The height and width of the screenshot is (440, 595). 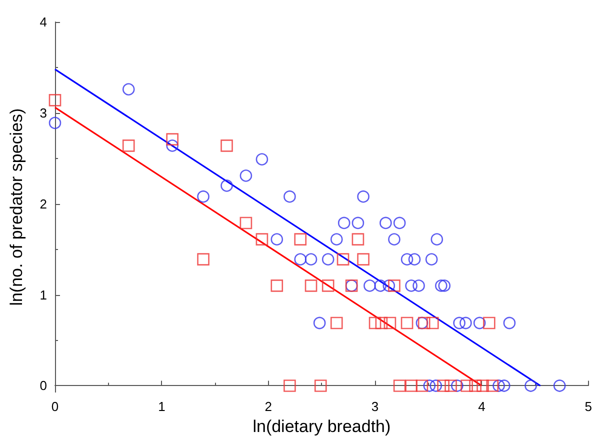 What do you see at coordinates (321, 426) in the screenshot?
I see `x-axis-title: ln(dietary breadth)` at bounding box center [321, 426].